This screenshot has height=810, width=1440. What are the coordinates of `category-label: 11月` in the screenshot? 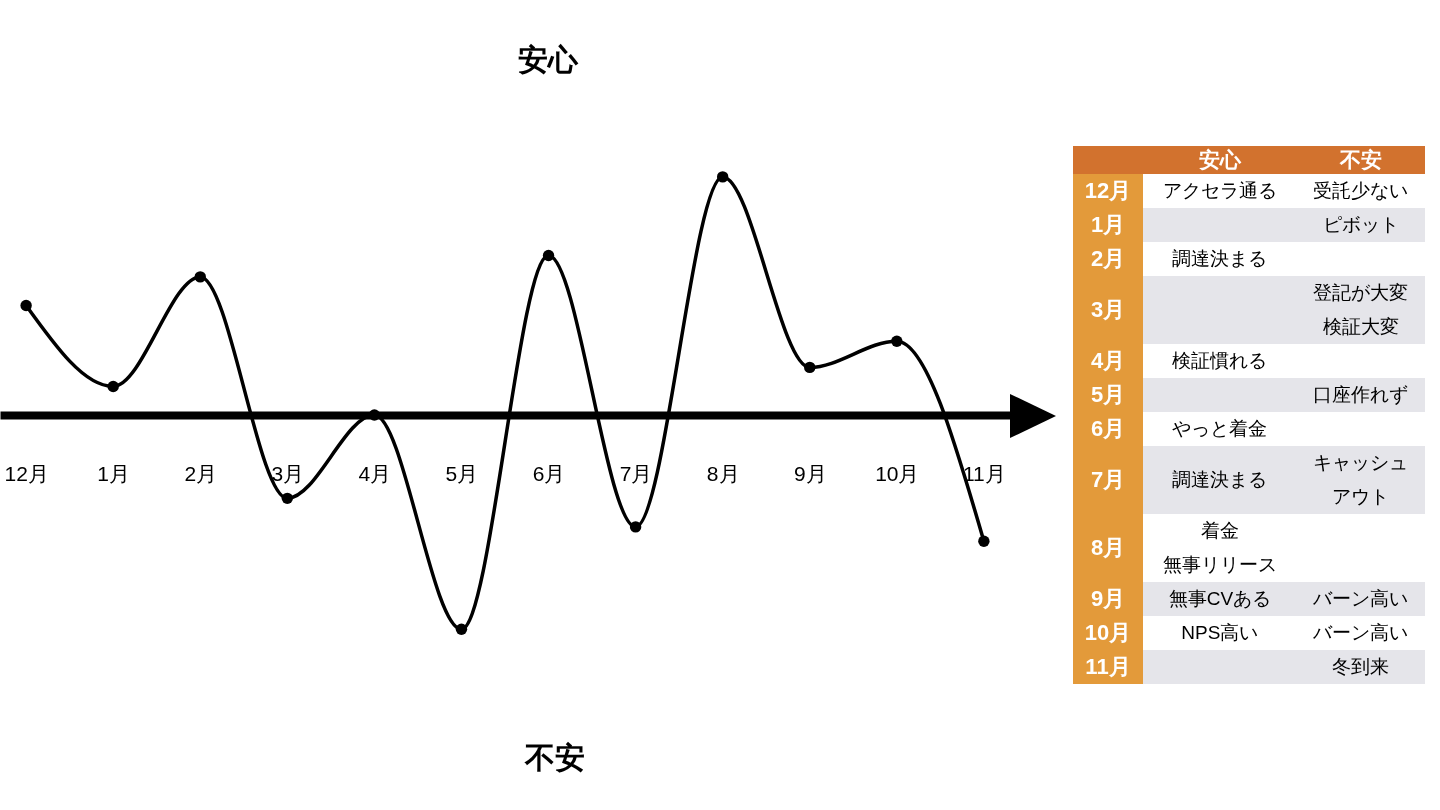 It's located at (1108, 666).